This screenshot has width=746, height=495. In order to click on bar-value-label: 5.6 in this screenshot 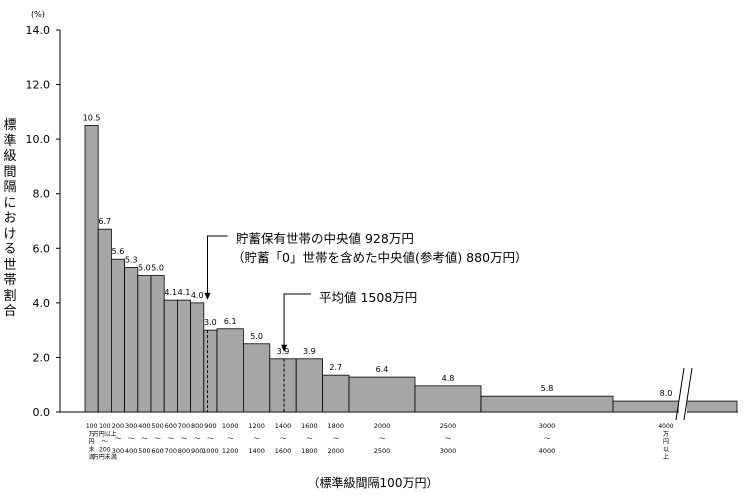, I will do `click(118, 251)`.